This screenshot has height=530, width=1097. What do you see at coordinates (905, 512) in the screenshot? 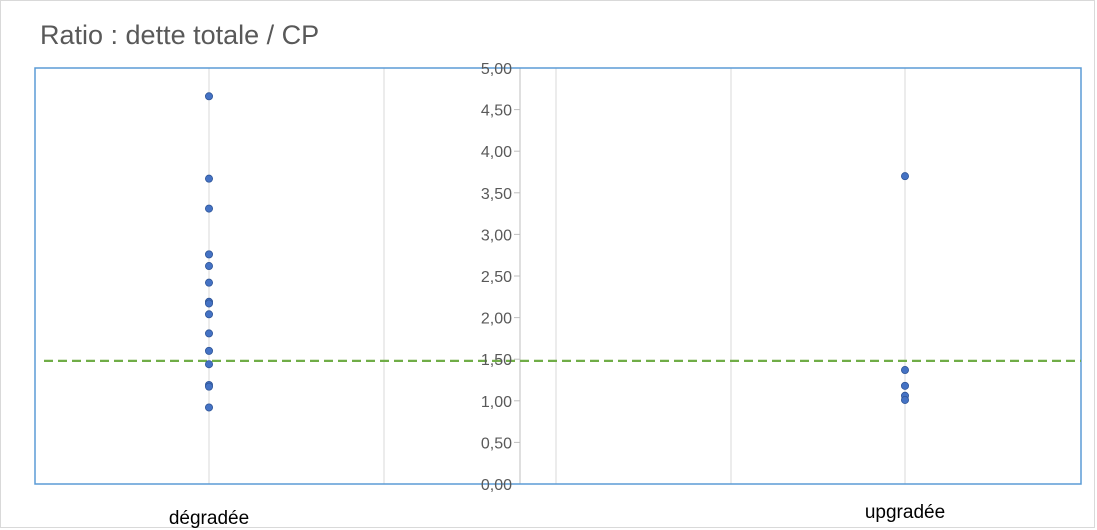
I see `x-category-label-1: upgradée` at bounding box center [905, 512].